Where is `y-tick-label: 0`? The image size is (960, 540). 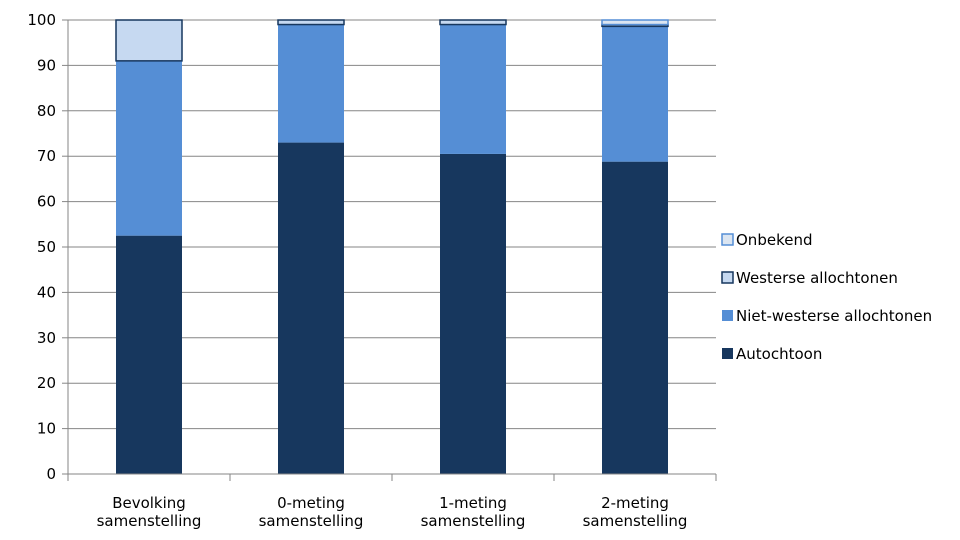
y-tick-label: 0 is located at coordinates (51, 474).